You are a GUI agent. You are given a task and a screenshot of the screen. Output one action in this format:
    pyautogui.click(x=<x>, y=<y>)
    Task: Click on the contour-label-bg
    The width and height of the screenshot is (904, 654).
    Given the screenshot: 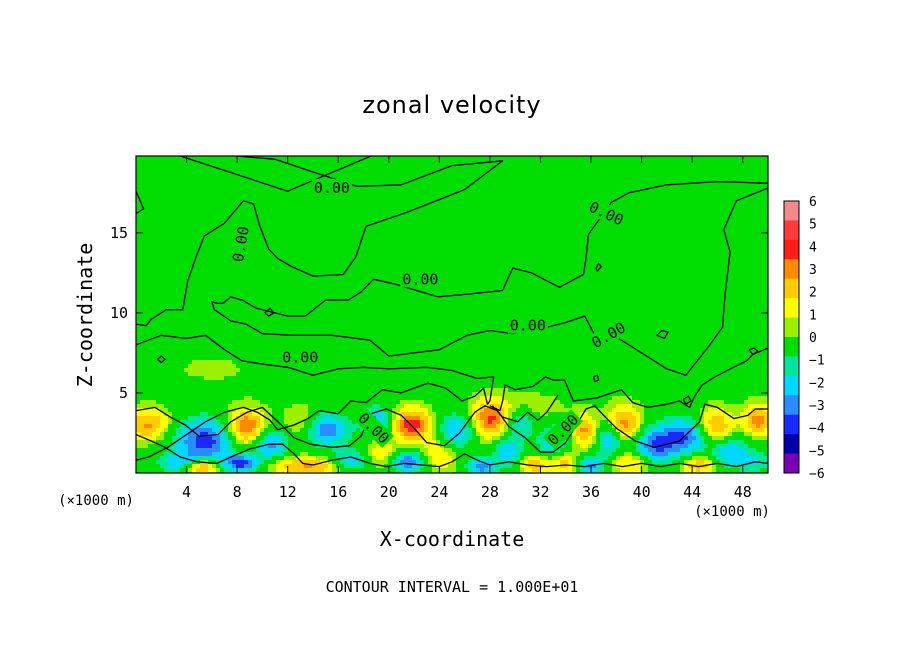 What is the action you would take?
    pyautogui.click(x=240, y=244)
    